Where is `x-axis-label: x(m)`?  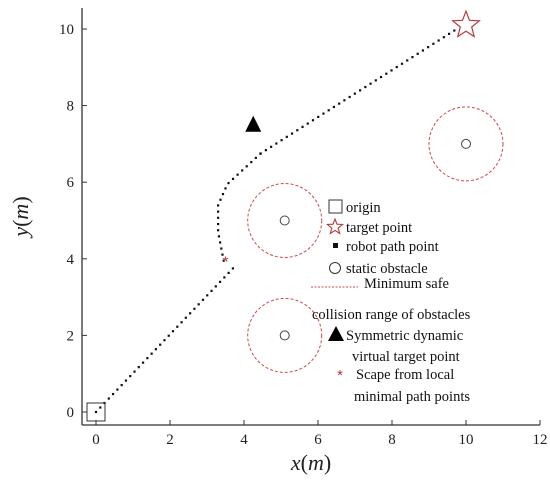 x-axis-label: x(m) is located at coordinates (310, 462).